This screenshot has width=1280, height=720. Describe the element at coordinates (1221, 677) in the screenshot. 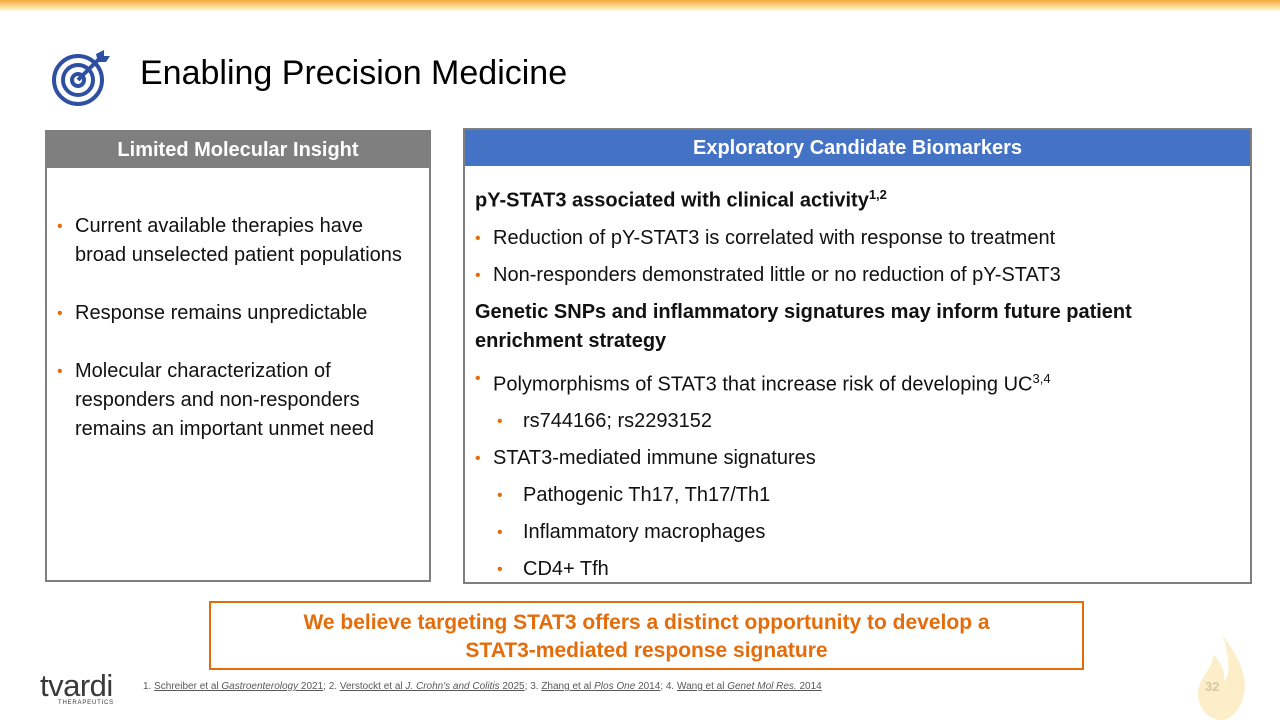

I see `flame-decoration` at that location.